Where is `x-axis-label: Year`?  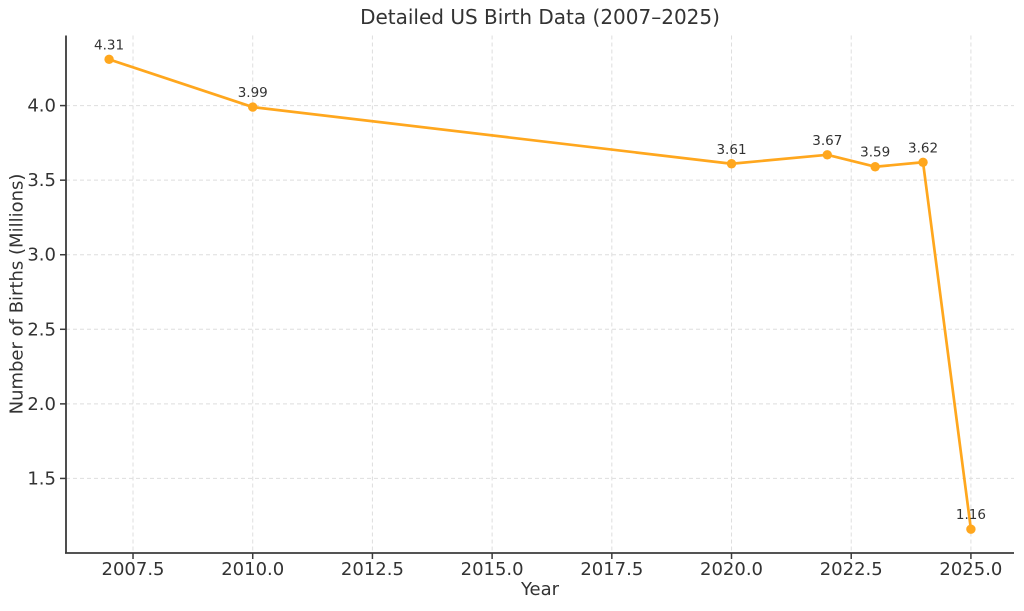
x-axis-label: Year is located at coordinates (540, 589).